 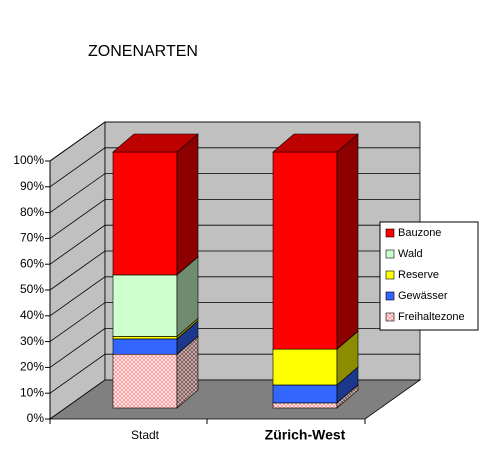 I want to click on floor, so click(x=235, y=399).